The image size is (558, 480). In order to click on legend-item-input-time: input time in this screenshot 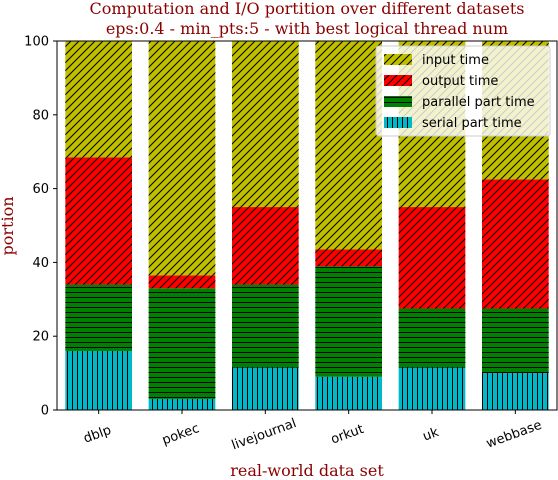, I will do `click(436, 60)`.